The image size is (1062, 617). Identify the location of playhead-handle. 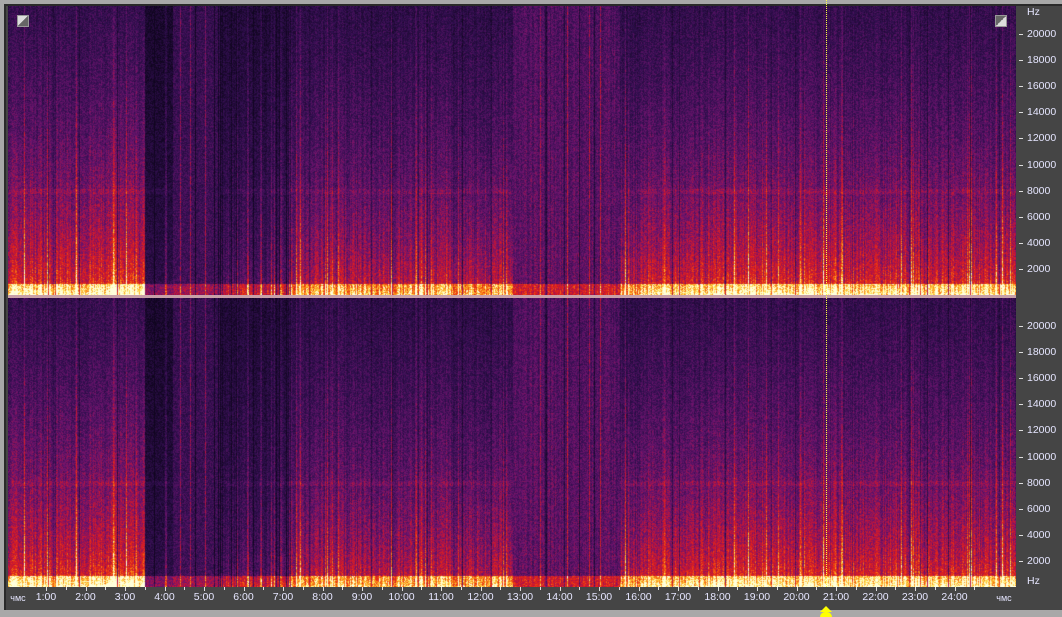
(826, 614).